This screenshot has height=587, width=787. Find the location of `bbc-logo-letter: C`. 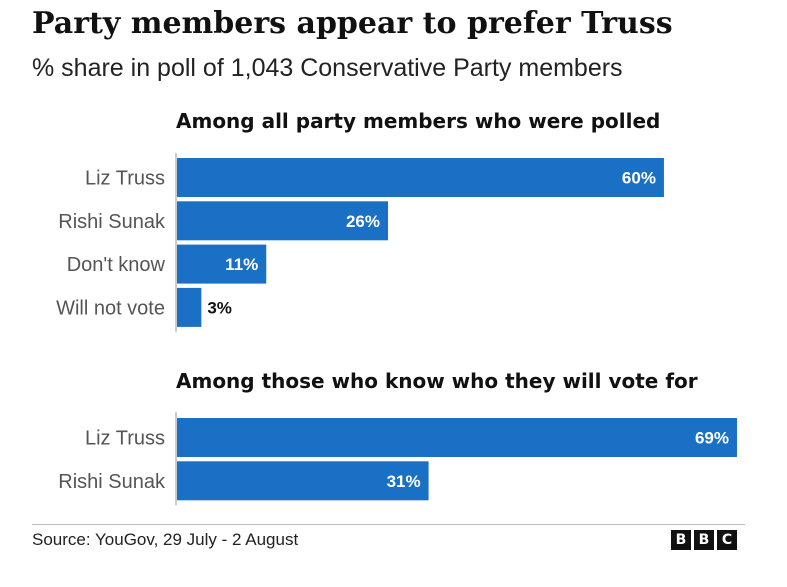

bbc-logo-letter: C is located at coordinates (727, 540).